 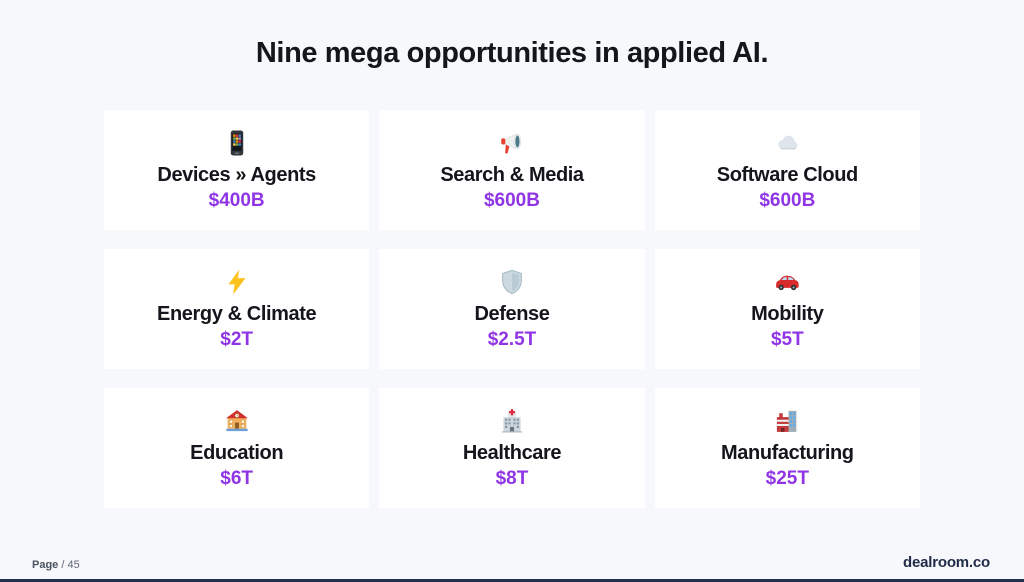 What do you see at coordinates (237, 452) in the screenshot?
I see `card-label: Education` at bounding box center [237, 452].